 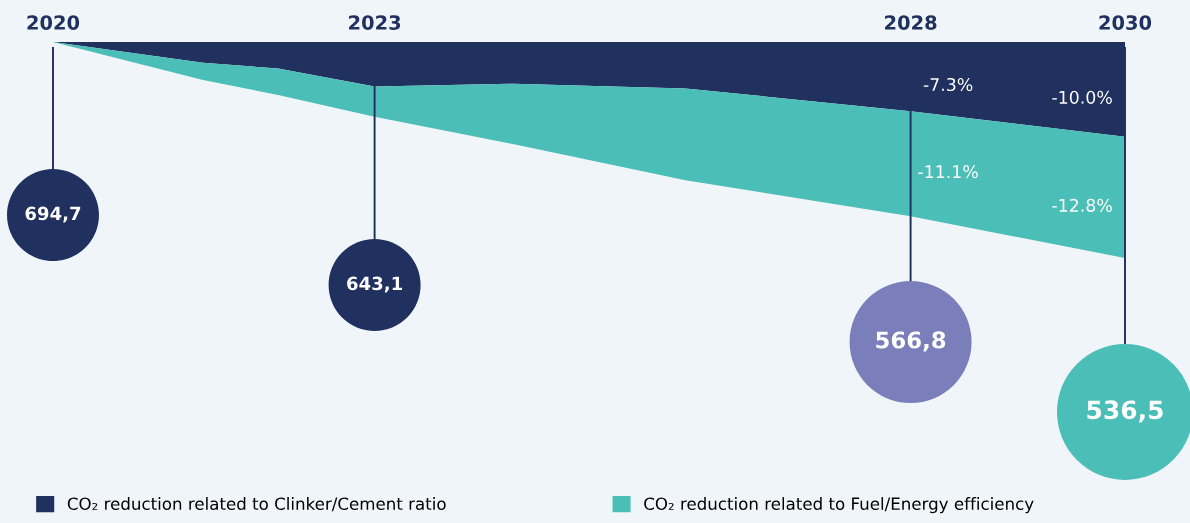 I want to click on data-label: -10.0%, so click(x=1082, y=97).